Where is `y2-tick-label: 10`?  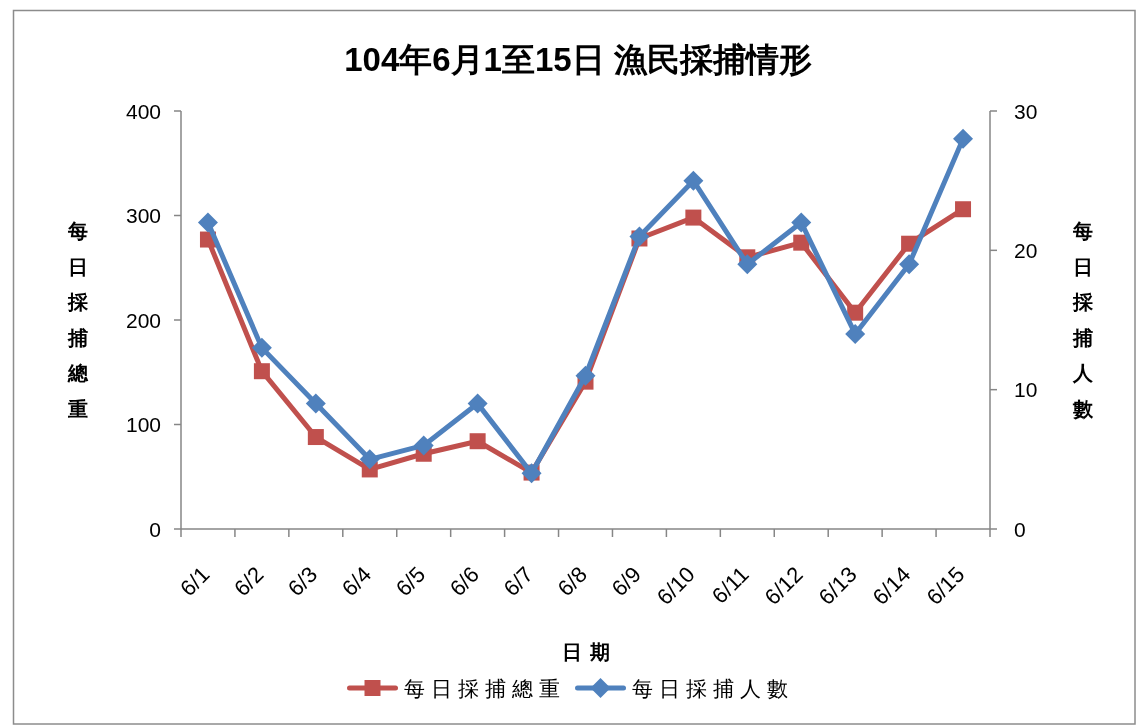
y2-tick-label: 10 is located at coordinates (1026, 390).